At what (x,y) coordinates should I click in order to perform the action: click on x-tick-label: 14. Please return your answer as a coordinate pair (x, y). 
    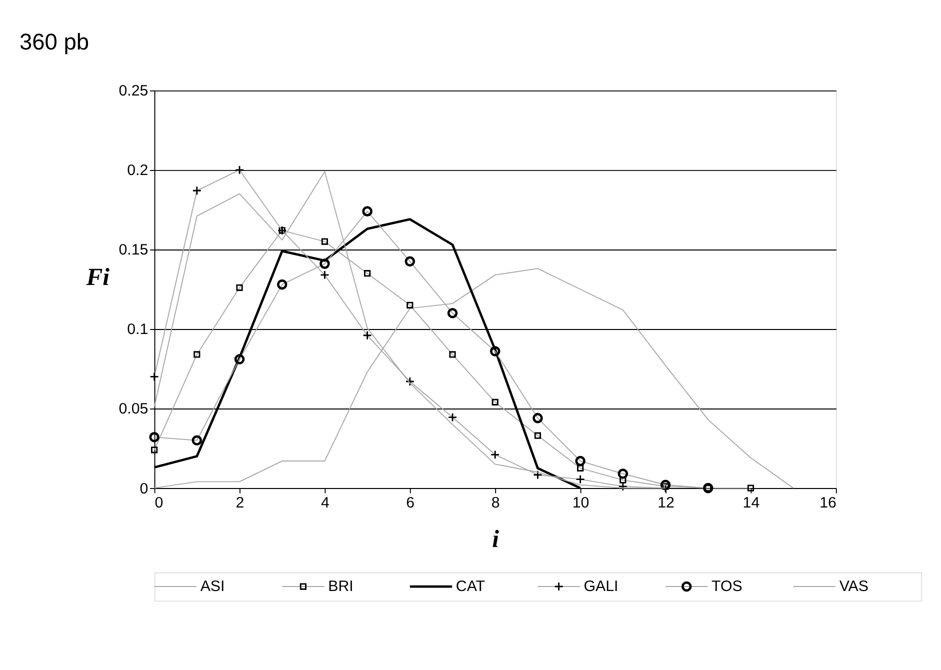
    Looking at the image, I should click on (751, 503).